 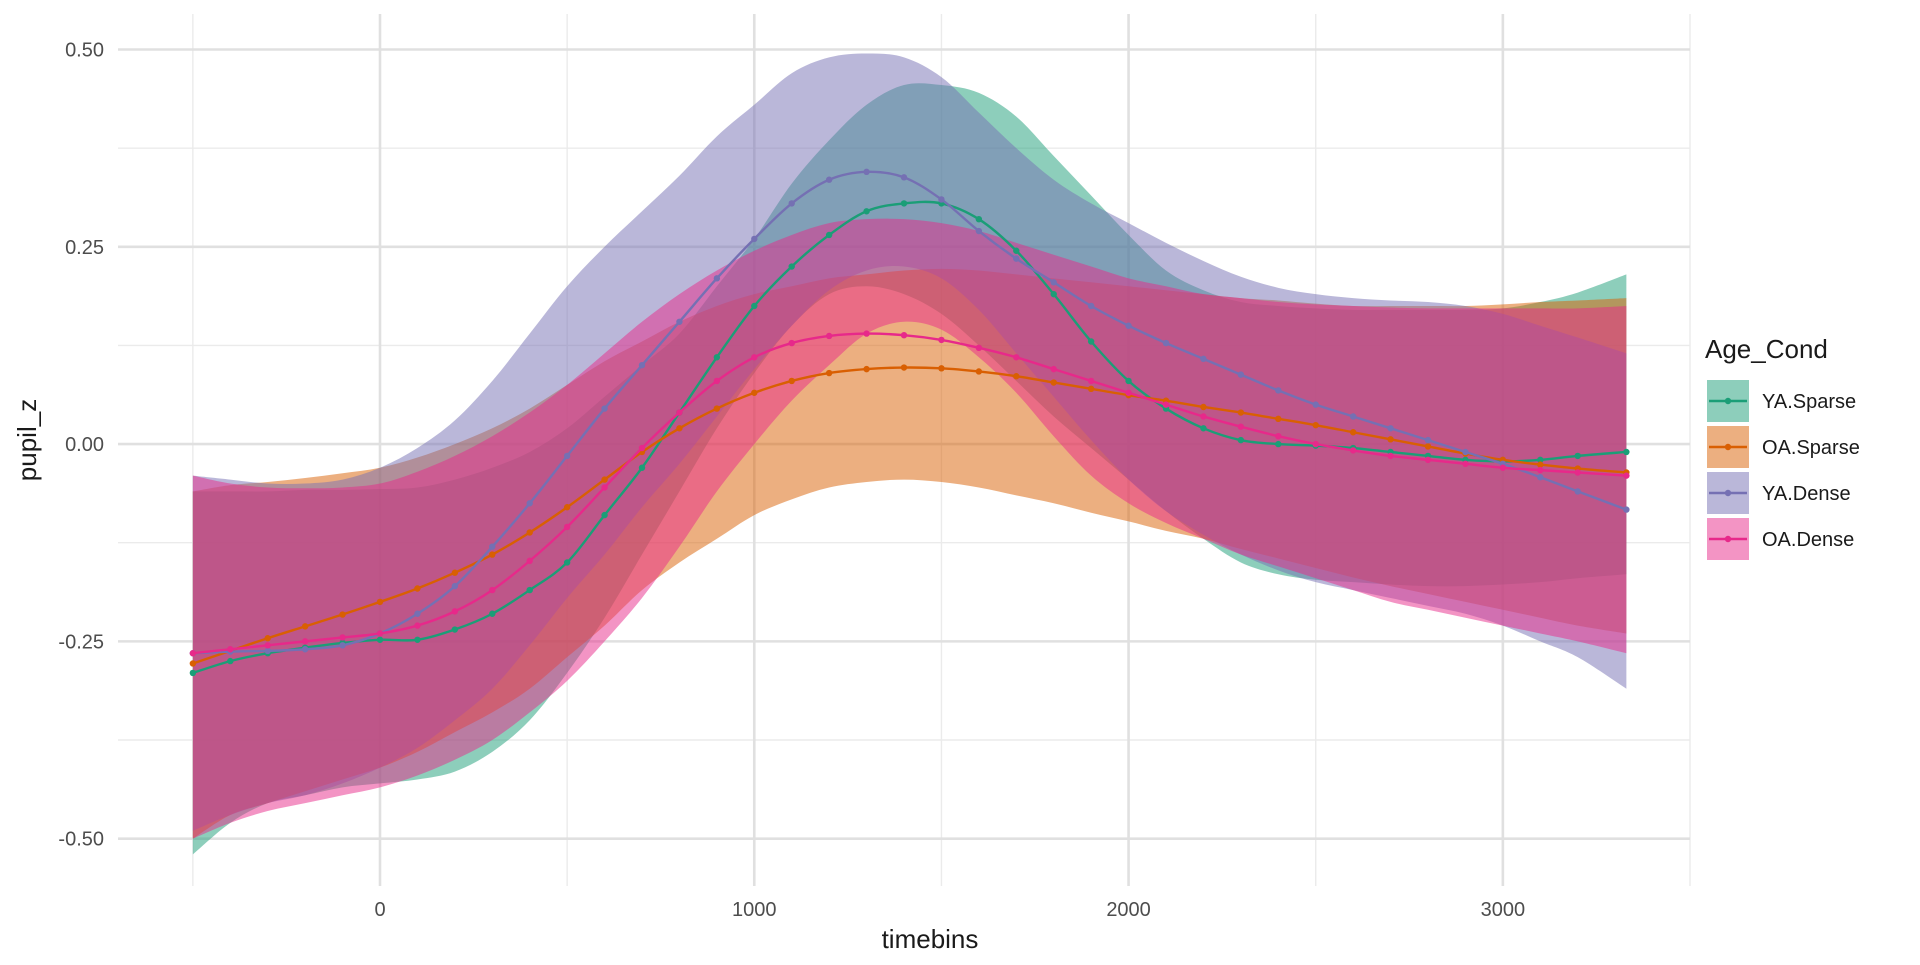 What do you see at coordinates (754, 910) in the screenshot?
I see `x-tick-label: 1000` at bounding box center [754, 910].